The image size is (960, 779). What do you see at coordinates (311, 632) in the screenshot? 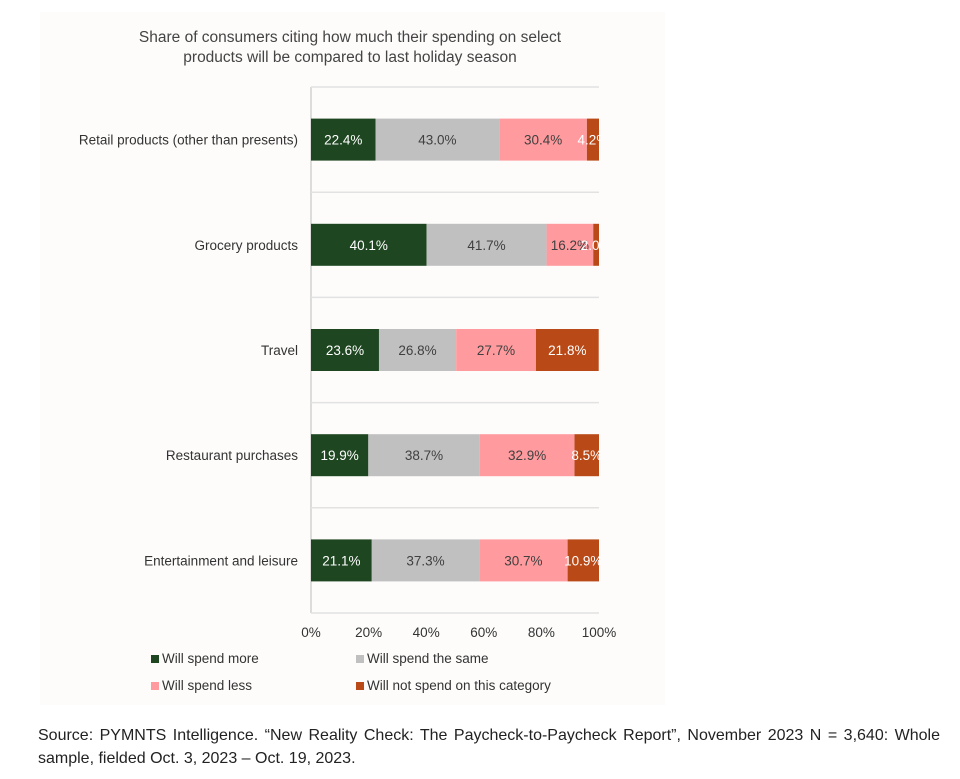
I see `x-tick-label: 0%` at bounding box center [311, 632].